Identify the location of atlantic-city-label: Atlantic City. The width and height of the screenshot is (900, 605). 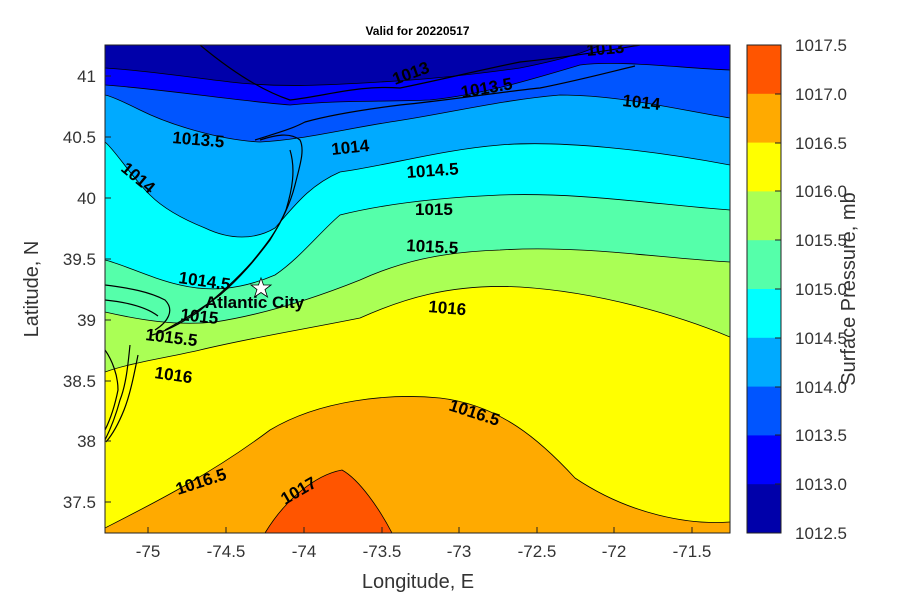
(255, 302).